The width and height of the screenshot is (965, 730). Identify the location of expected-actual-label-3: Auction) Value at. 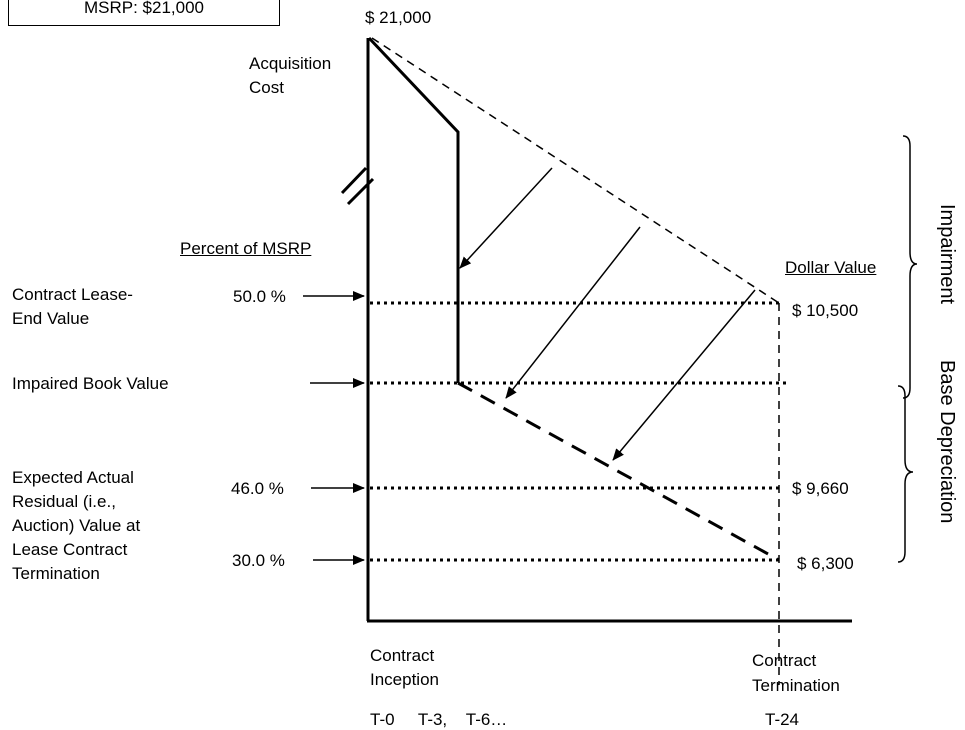
(76, 525).